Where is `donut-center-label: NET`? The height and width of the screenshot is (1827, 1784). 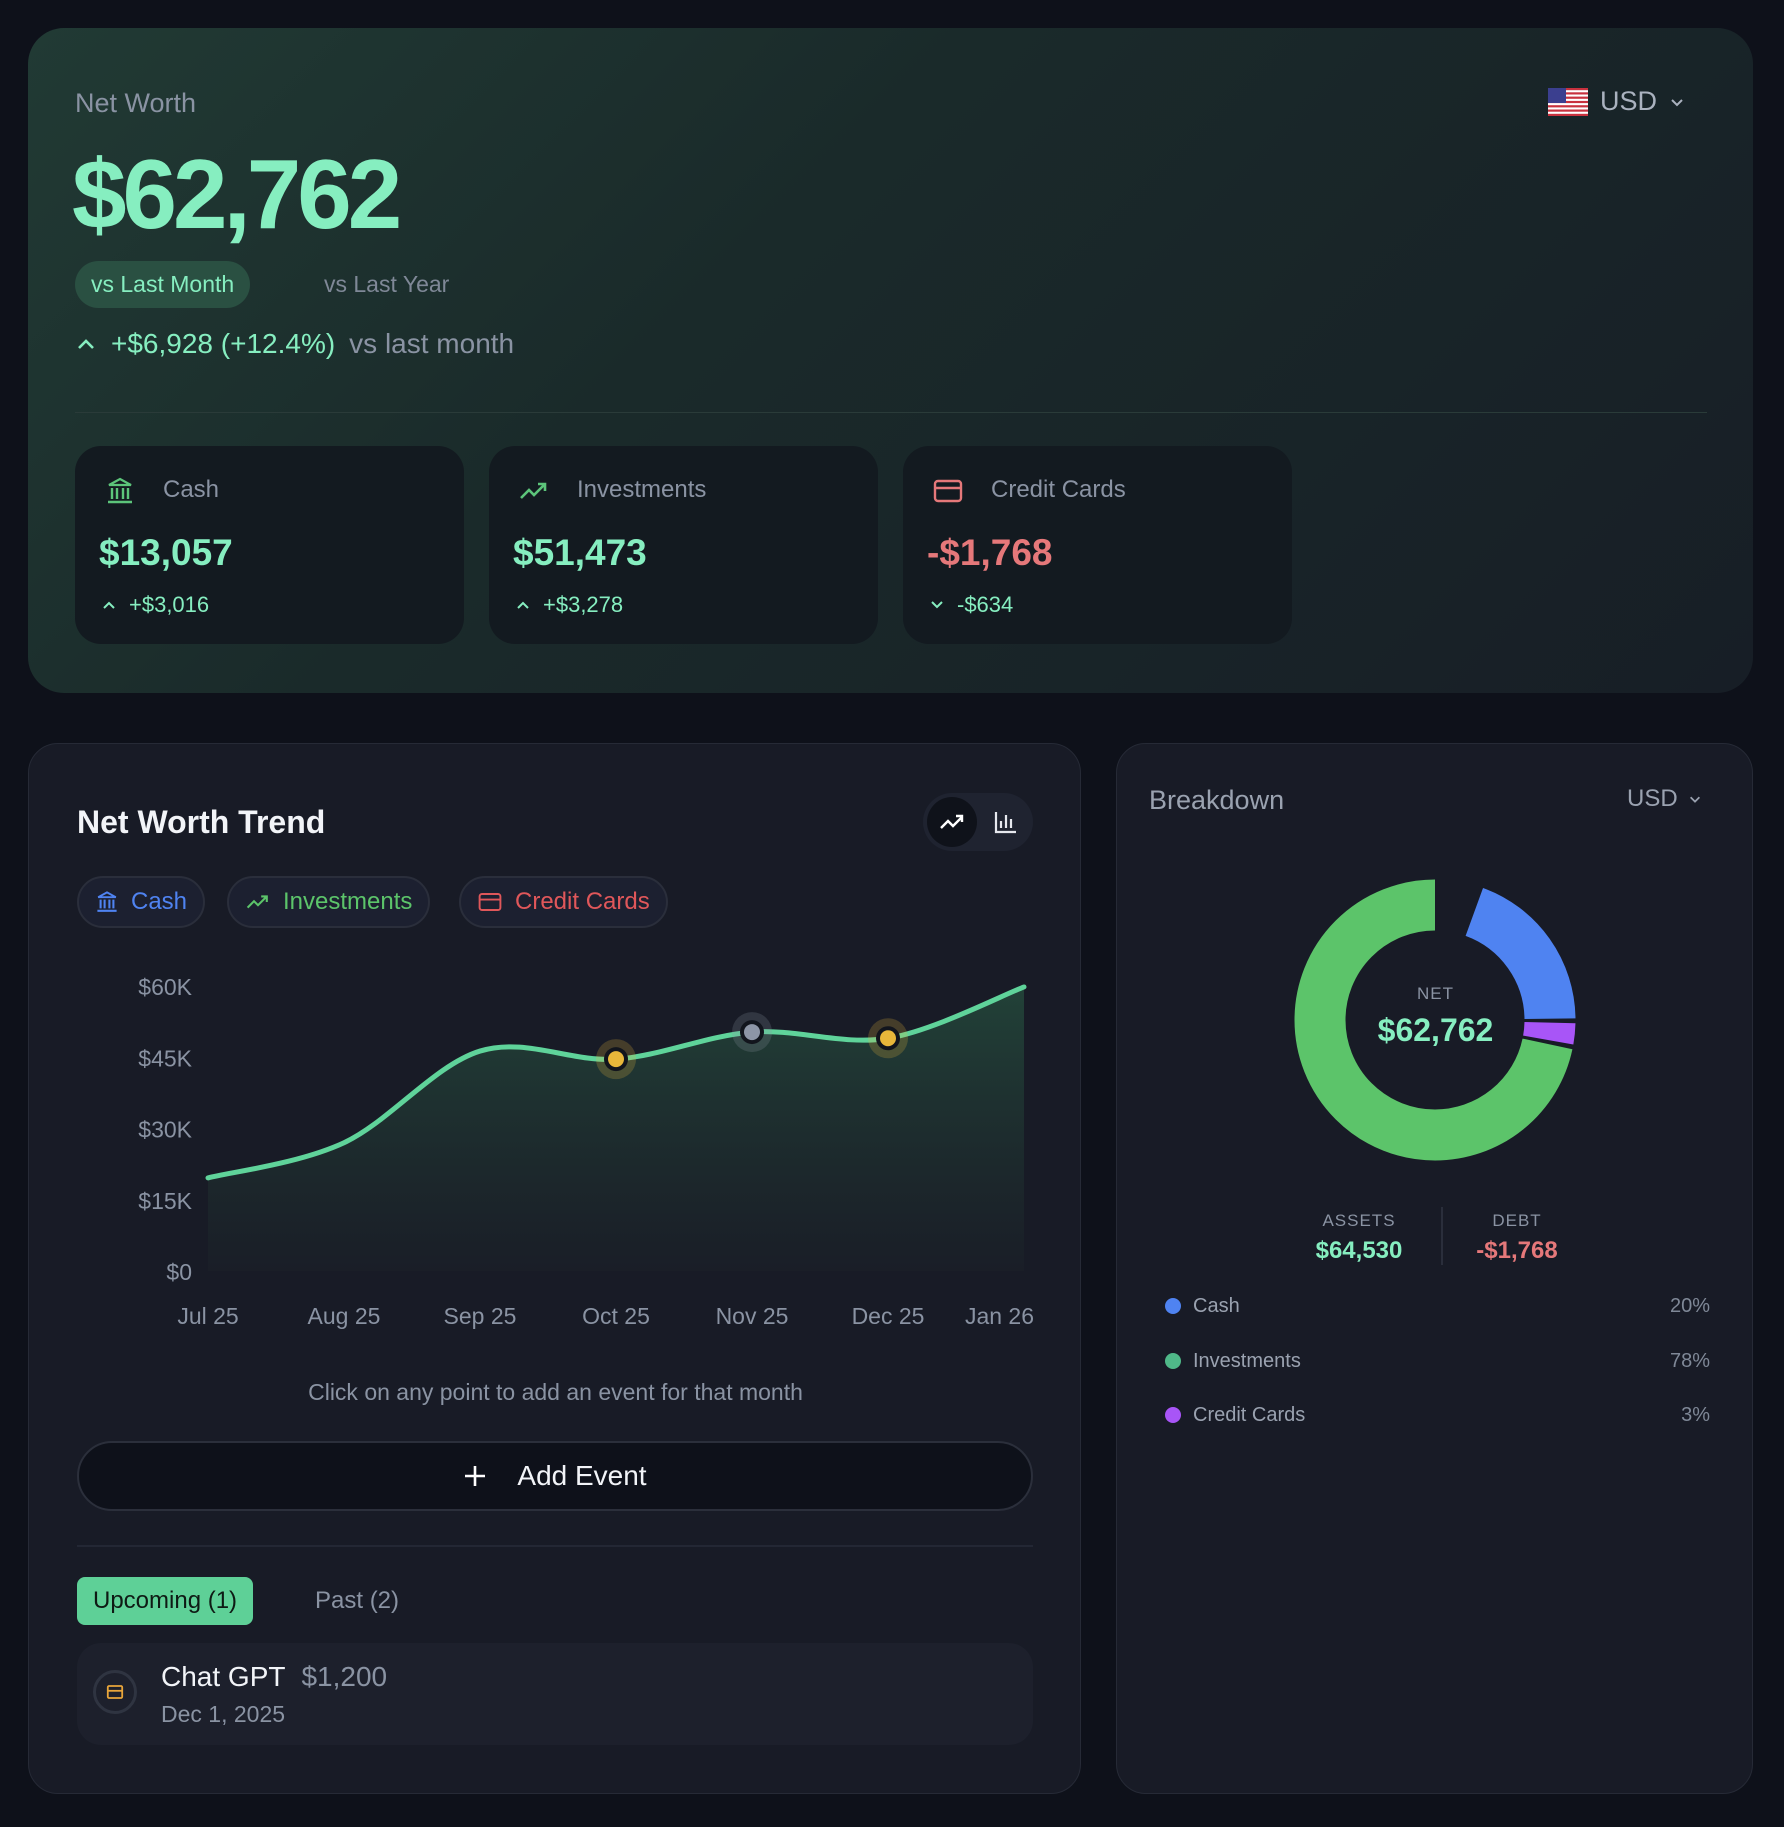 donut-center-label: NET is located at coordinates (1435, 993).